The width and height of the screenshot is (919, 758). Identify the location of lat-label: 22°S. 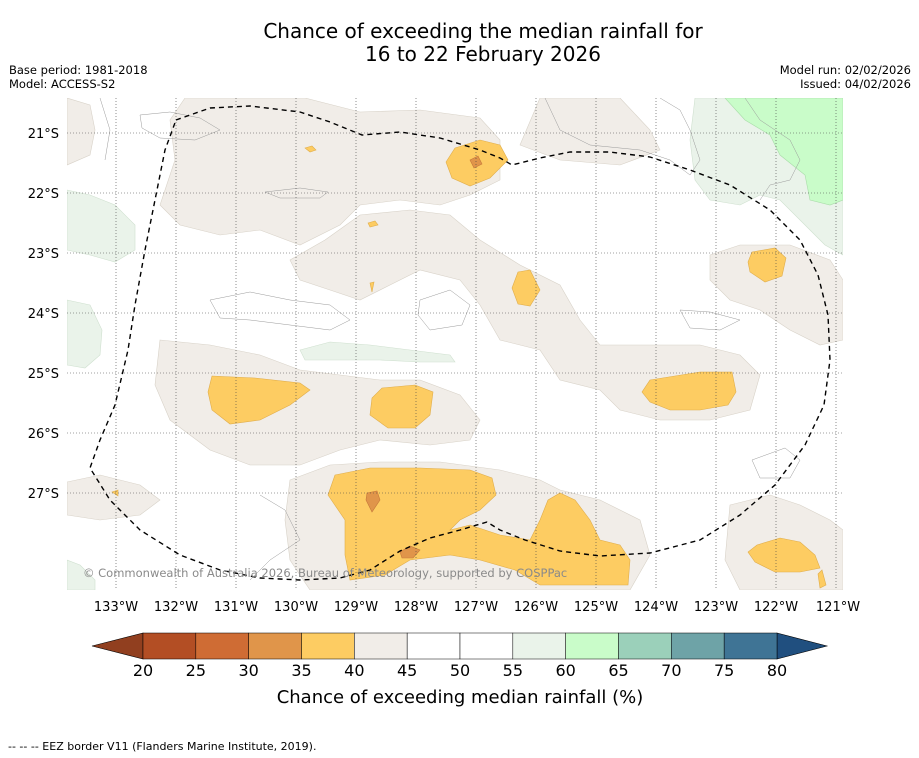
(43, 194).